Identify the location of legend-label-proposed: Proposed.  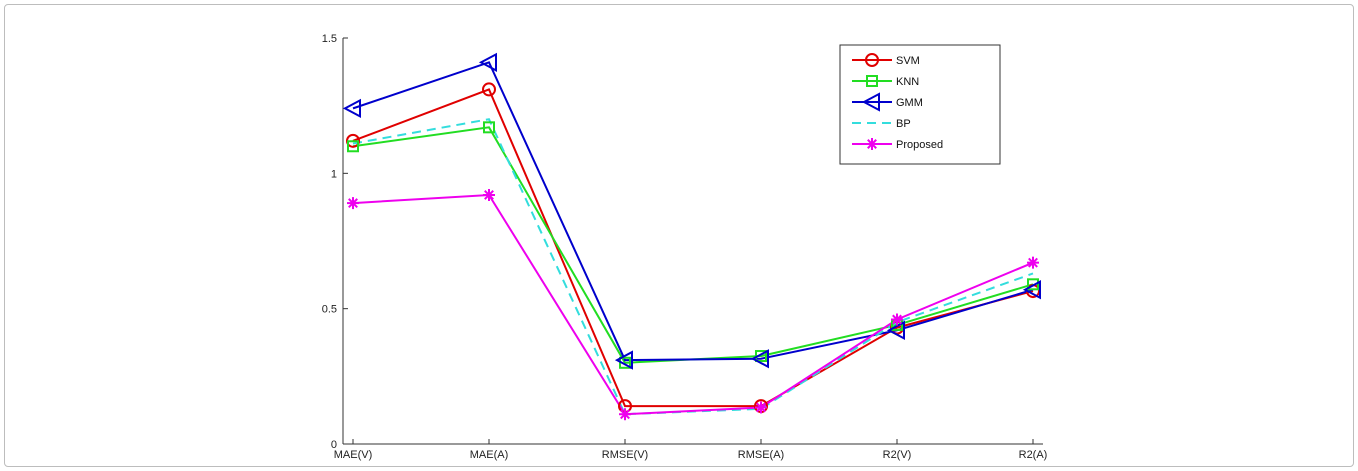
(919, 145).